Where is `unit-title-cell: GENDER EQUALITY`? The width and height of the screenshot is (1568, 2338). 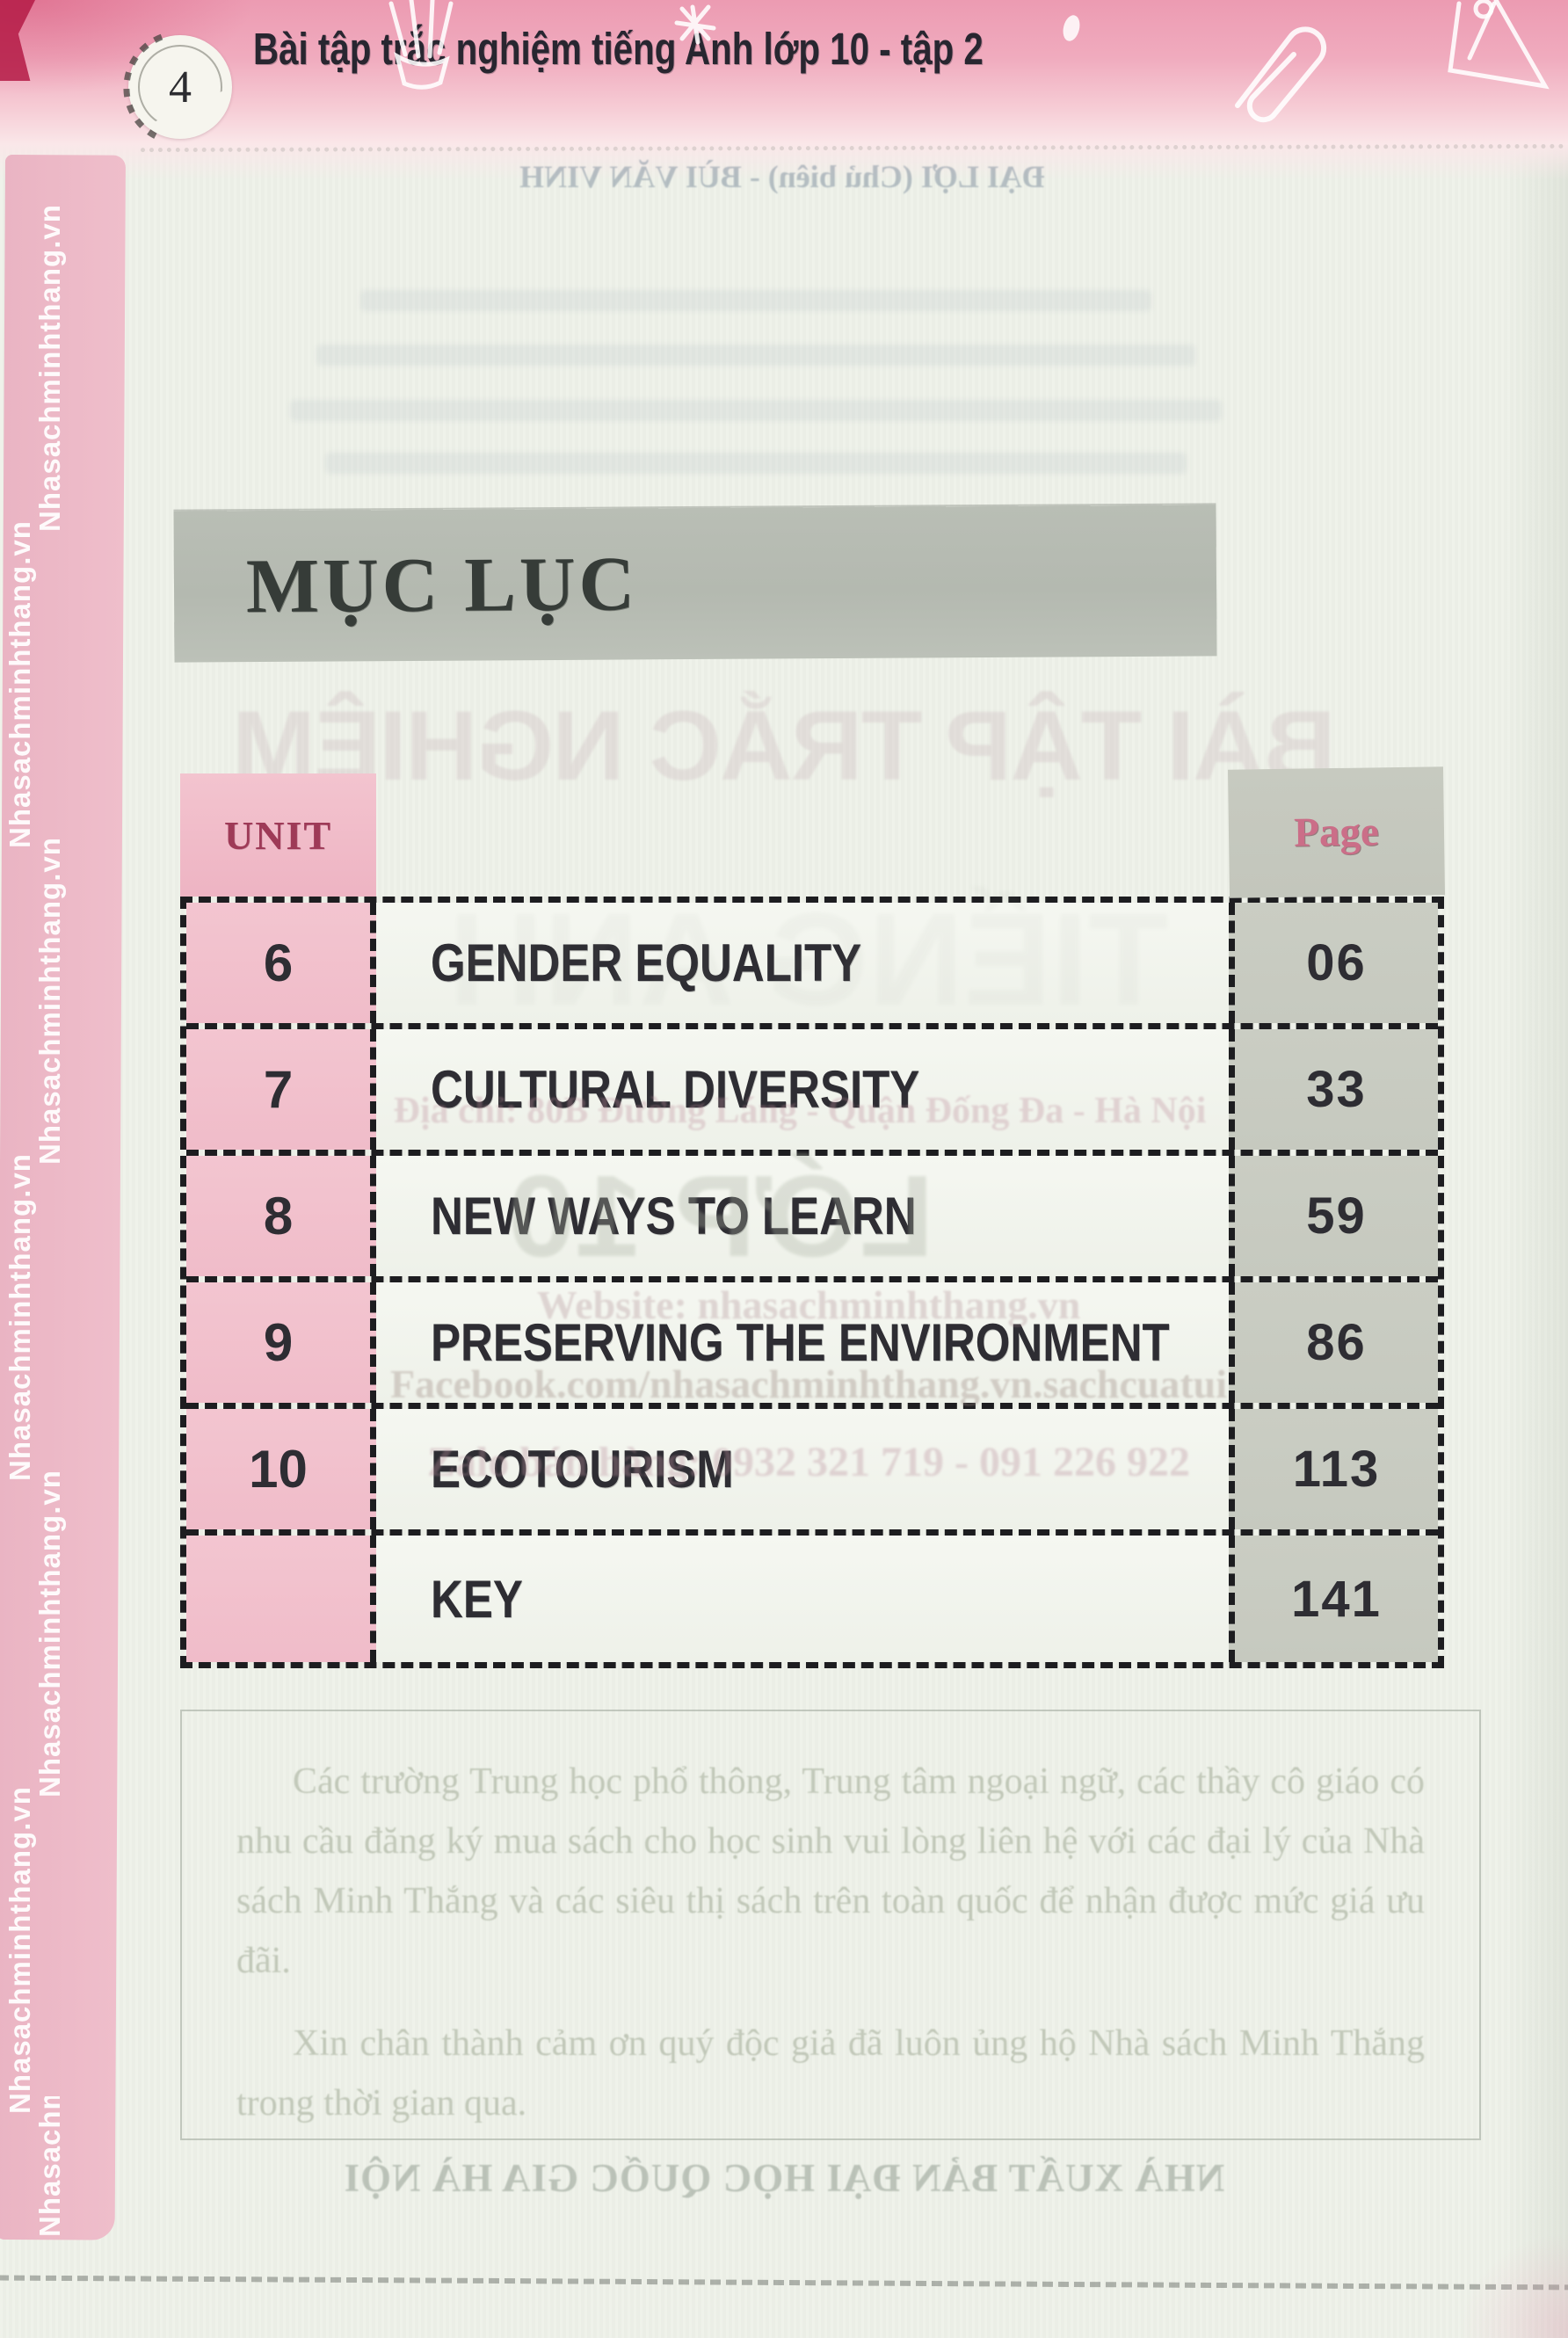
unit-title-cell: GENDER EQUALITY is located at coordinates (802, 963).